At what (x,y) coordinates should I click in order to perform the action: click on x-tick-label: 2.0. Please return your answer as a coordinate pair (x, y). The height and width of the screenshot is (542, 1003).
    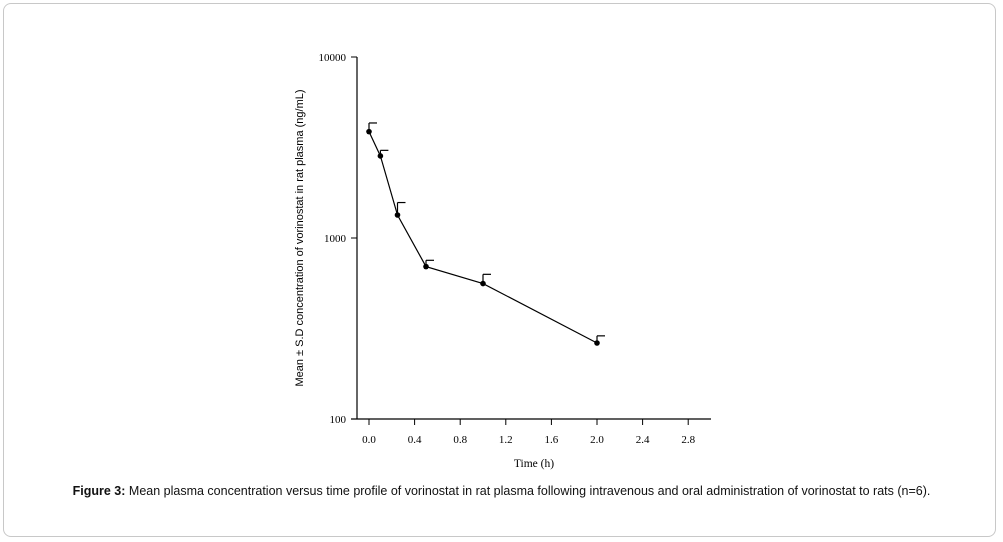
    Looking at the image, I should click on (597, 440).